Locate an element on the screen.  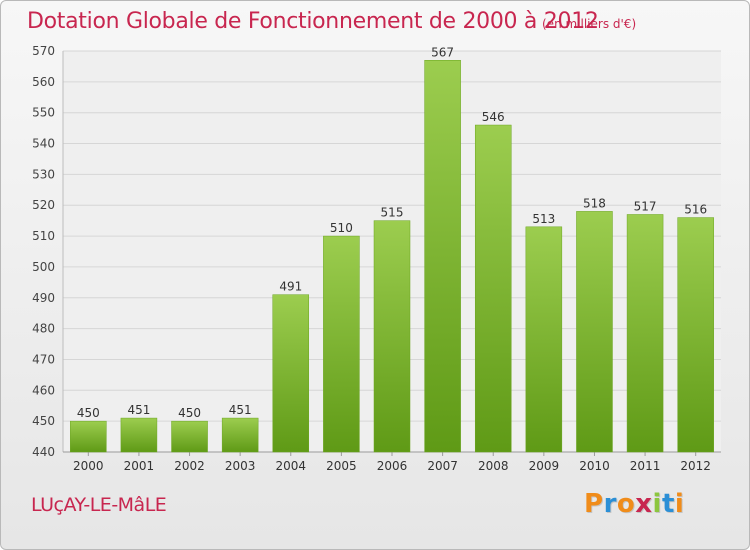
logo-letter: P is located at coordinates (594, 504).